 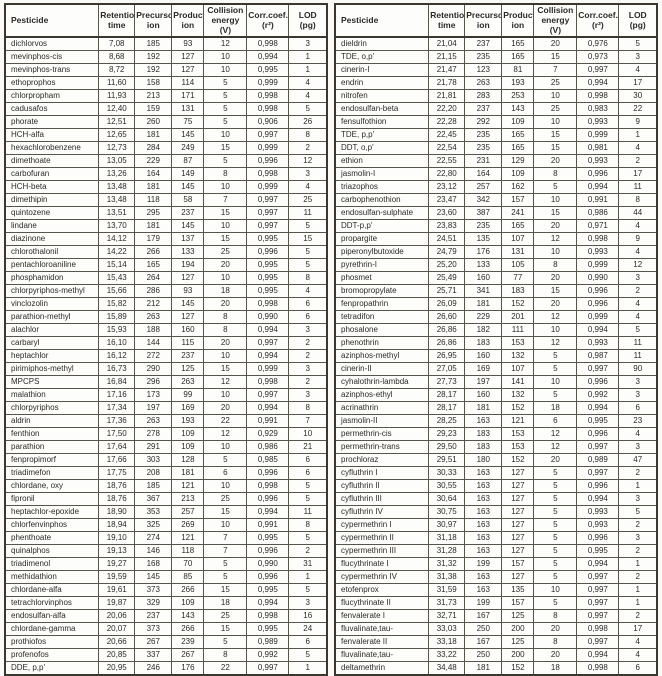 What do you see at coordinates (483, 57) in the screenshot?
I see `table-cell: 235` at bounding box center [483, 57].